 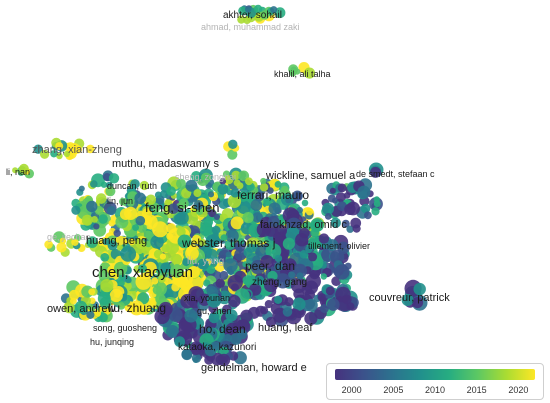 I want to click on author-label-ahmad: ahmad, muhammad zaki, so click(x=250, y=27).